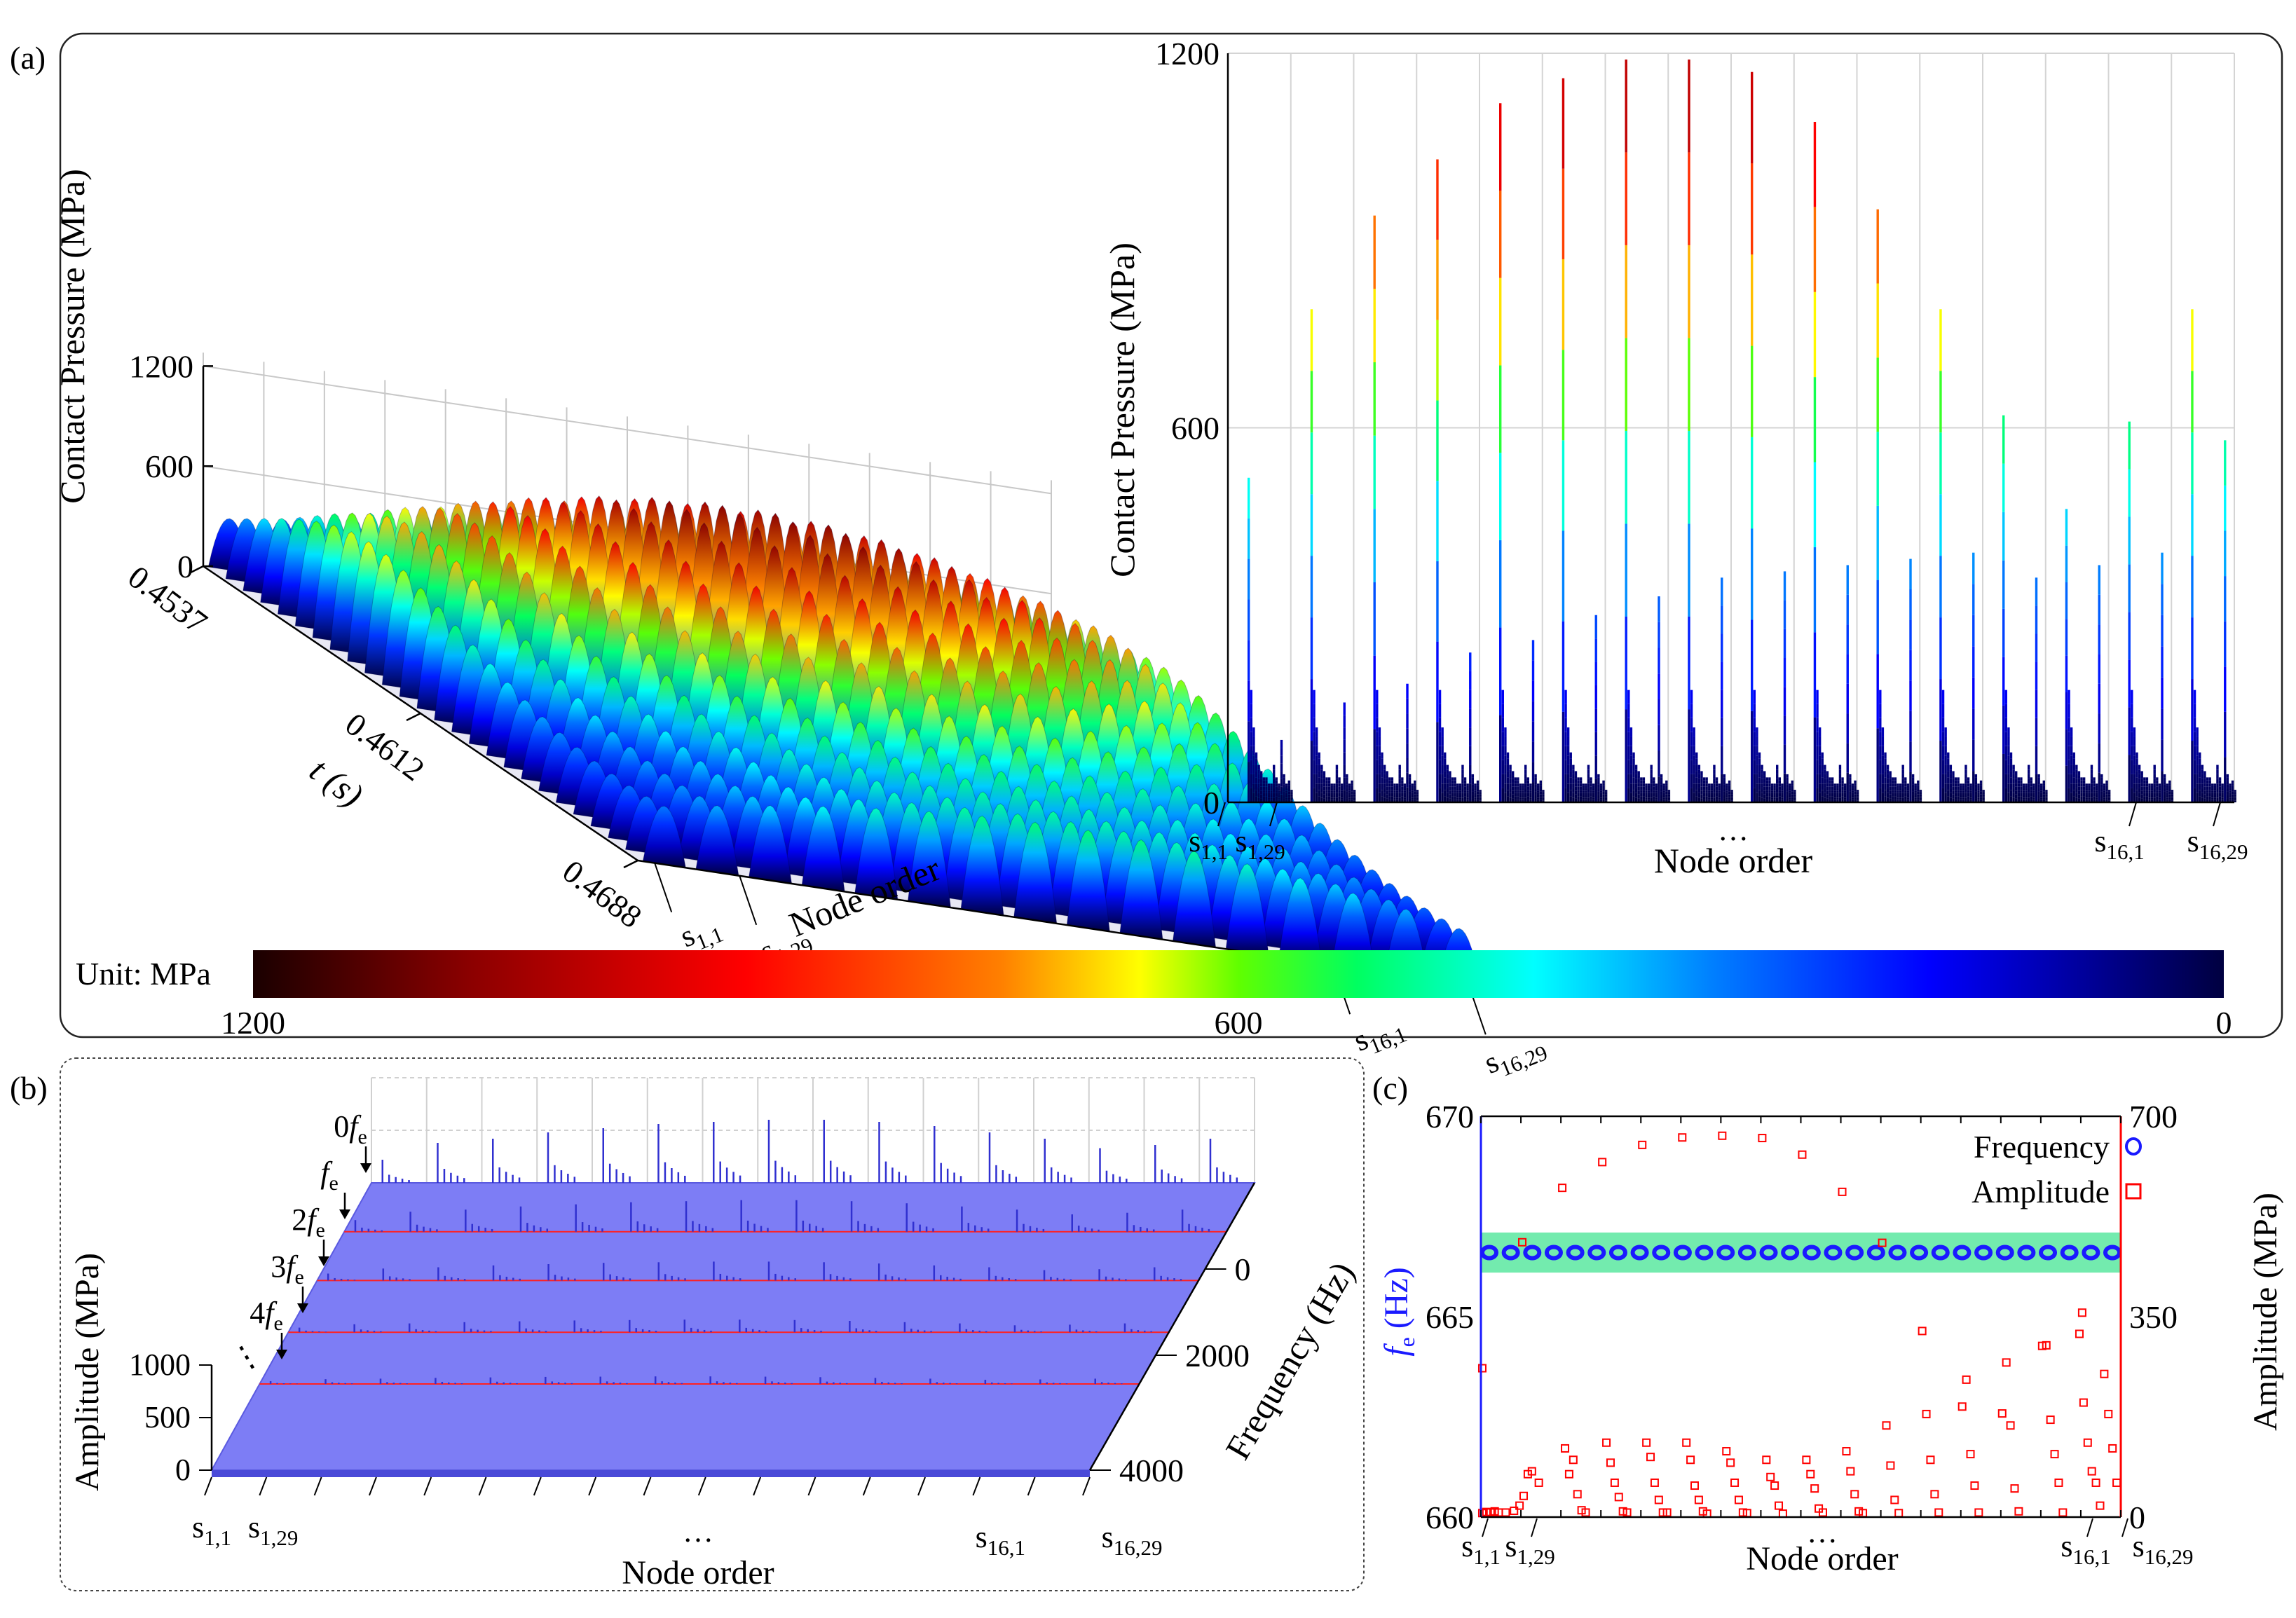 The width and height of the screenshot is (2296, 1618). What do you see at coordinates (413, 717) in the screenshot?
I see `a3d-t-tick` at bounding box center [413, 717].